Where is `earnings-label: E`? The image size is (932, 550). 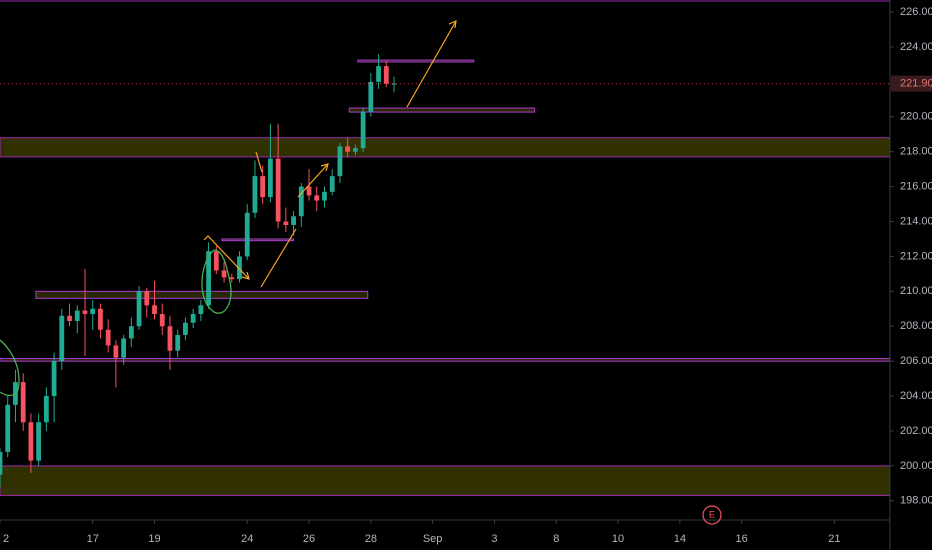 earnings-label: E is located at coordinates (712, 514).